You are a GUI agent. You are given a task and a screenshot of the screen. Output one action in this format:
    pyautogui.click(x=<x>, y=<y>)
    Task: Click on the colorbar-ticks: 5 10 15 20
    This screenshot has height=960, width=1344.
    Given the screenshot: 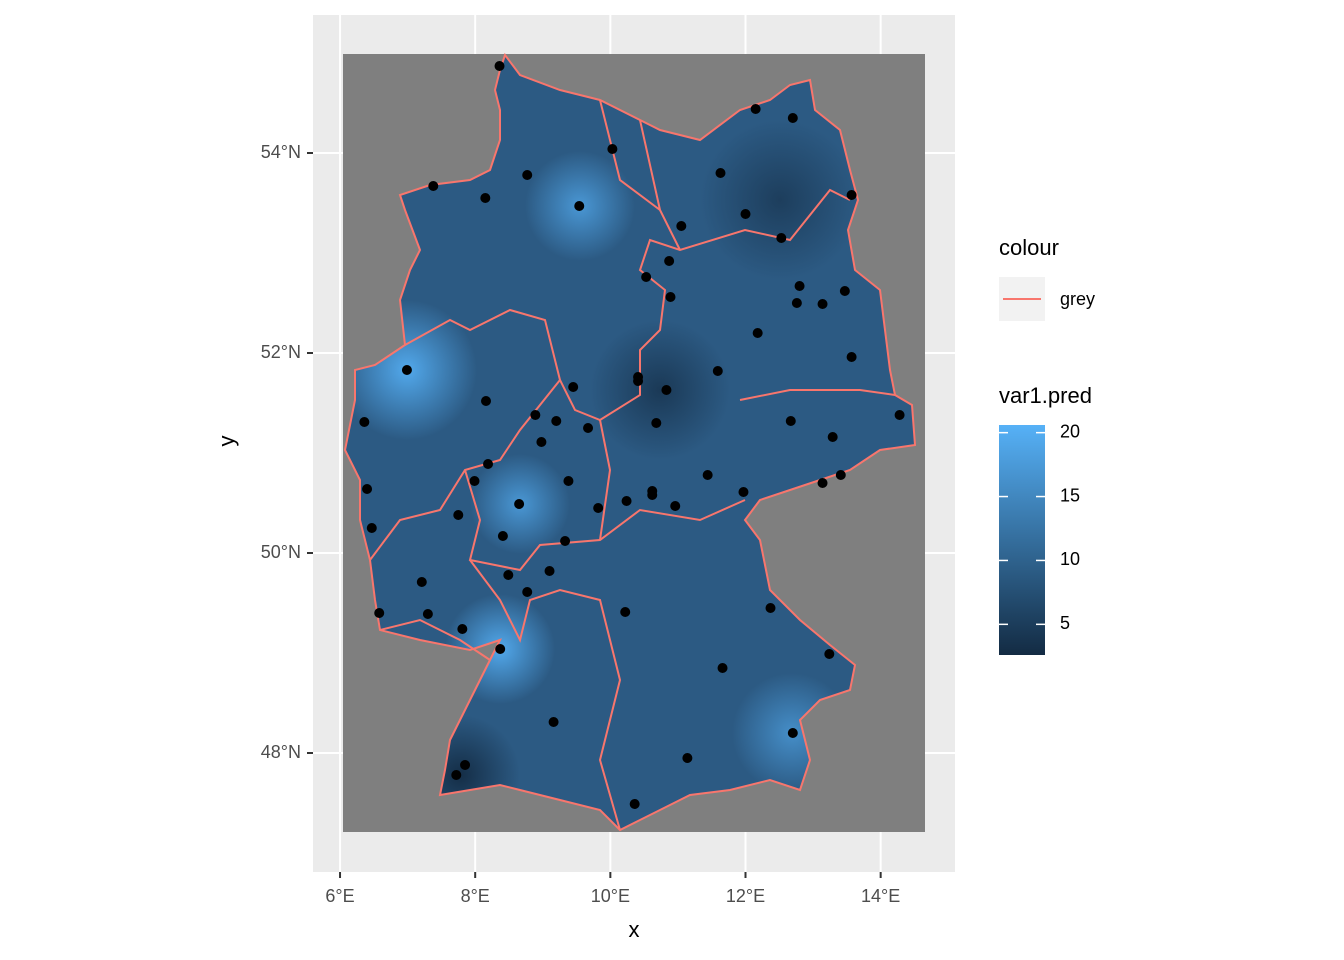 What is the action you would take?
    pyautogui.click(x=1039, y=527)
    